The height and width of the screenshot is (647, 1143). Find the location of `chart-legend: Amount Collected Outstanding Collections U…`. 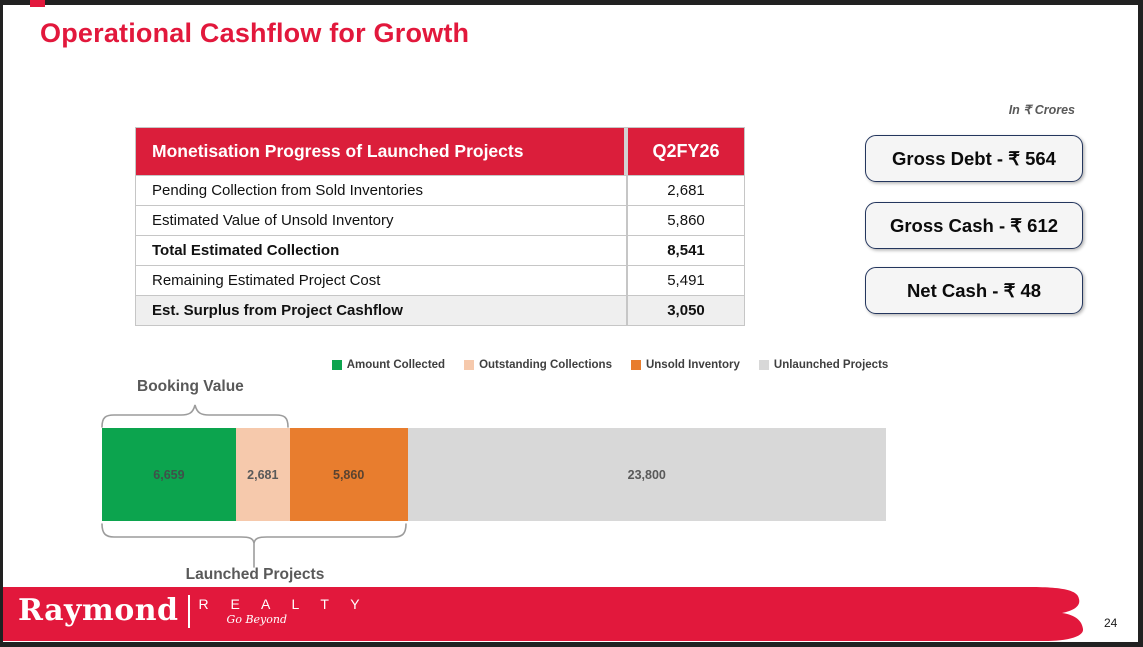

chart-legend: Amount Collected Outstanding Collections U… is located at coordinates (610, 365).